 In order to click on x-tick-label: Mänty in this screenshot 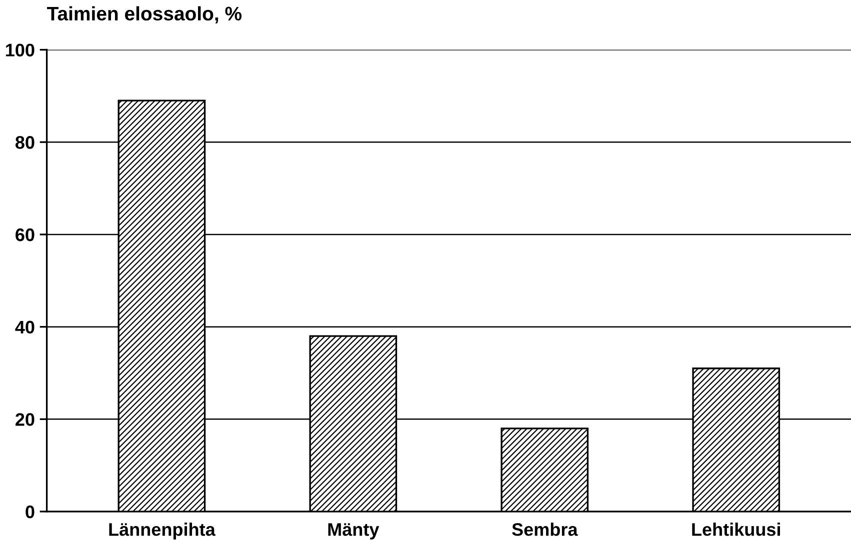, I will do `click(354, 531)`.